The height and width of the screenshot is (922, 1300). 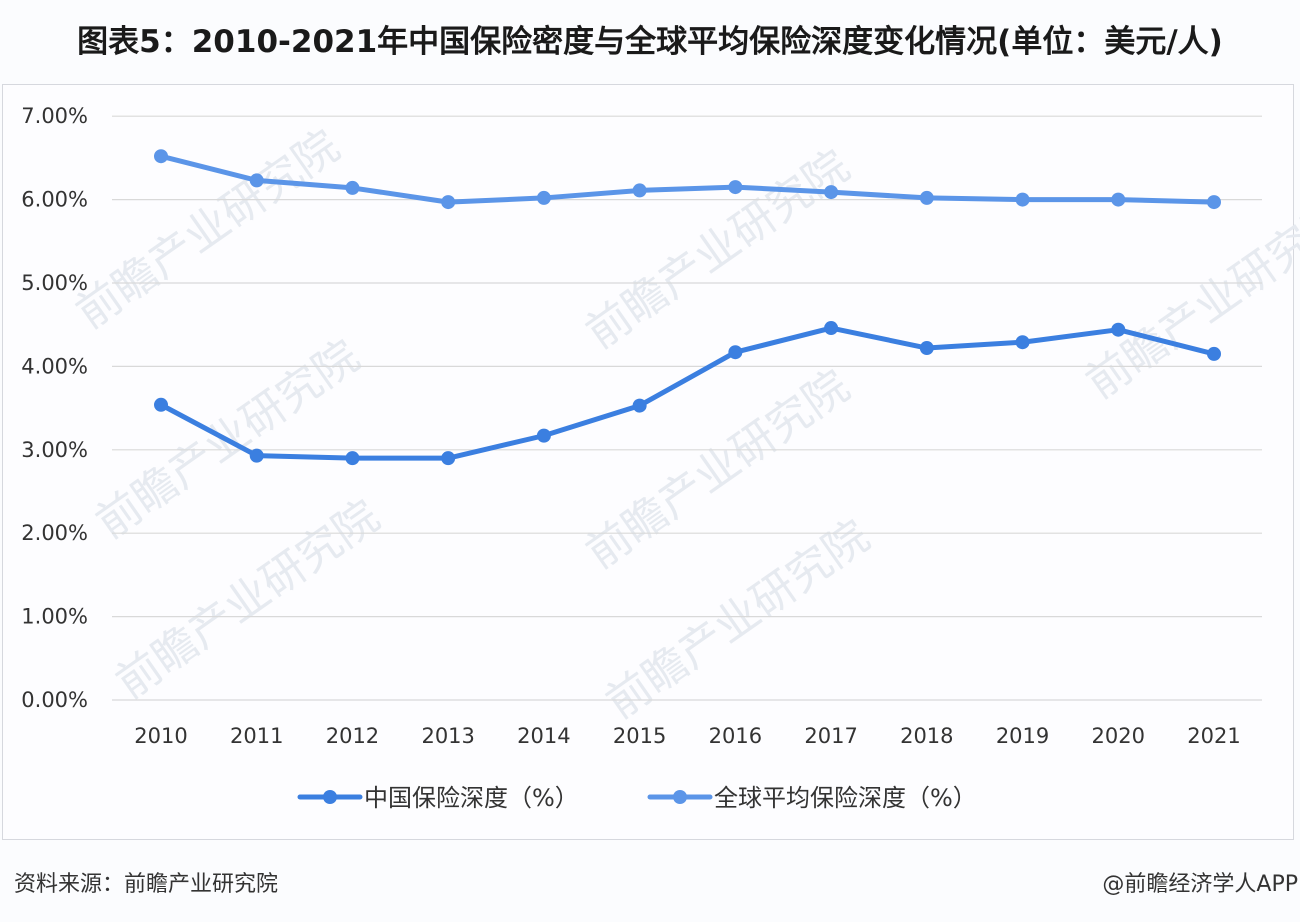 What do you see at coordinates (637, 798) in the screenshot?
I see `legend: 中国保险深度（%） 全球平均保险深度（%）` at bounding box center [637, 798].